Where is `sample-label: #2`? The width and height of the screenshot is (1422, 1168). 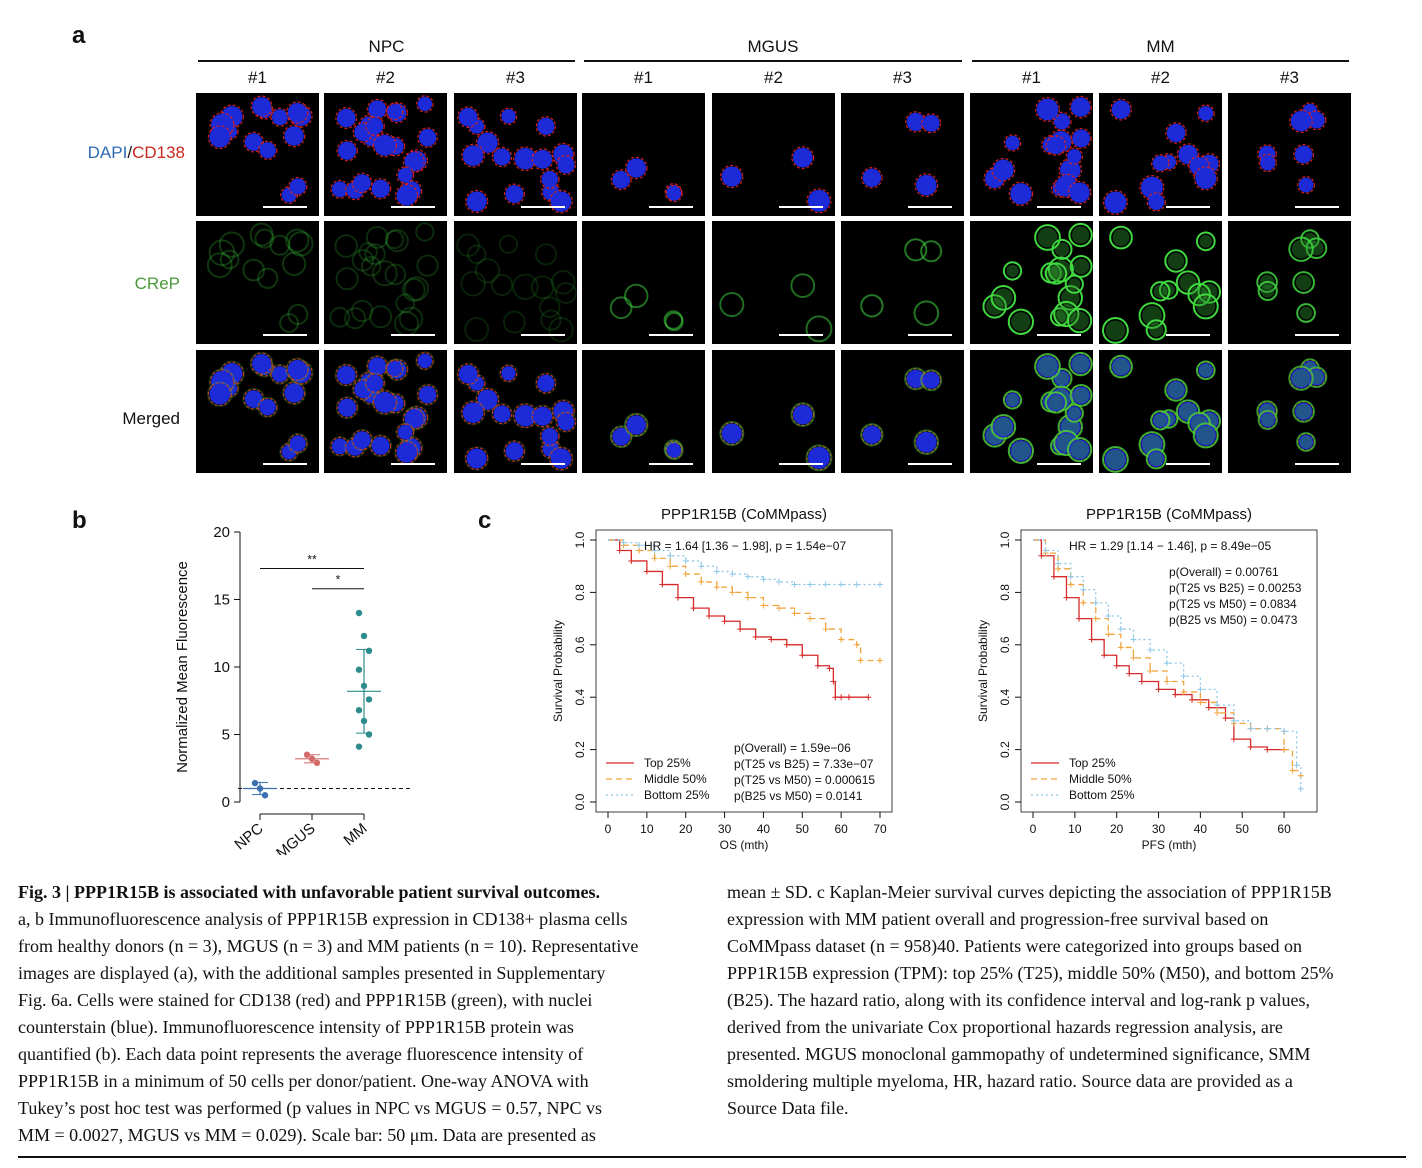
sample-label: #2 is located at coordinates (385, 77).